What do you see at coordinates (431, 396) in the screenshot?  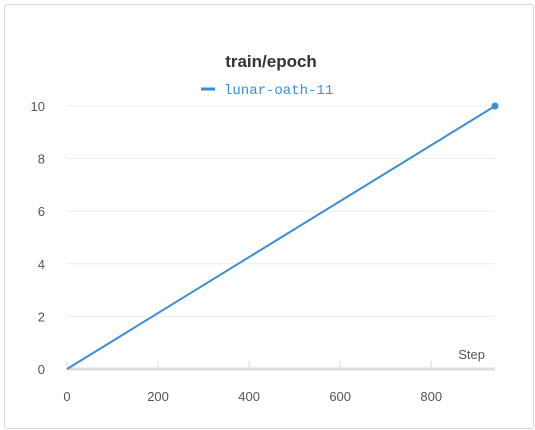 I see `x-tick-label: 800` at bounding box center [431, 396].